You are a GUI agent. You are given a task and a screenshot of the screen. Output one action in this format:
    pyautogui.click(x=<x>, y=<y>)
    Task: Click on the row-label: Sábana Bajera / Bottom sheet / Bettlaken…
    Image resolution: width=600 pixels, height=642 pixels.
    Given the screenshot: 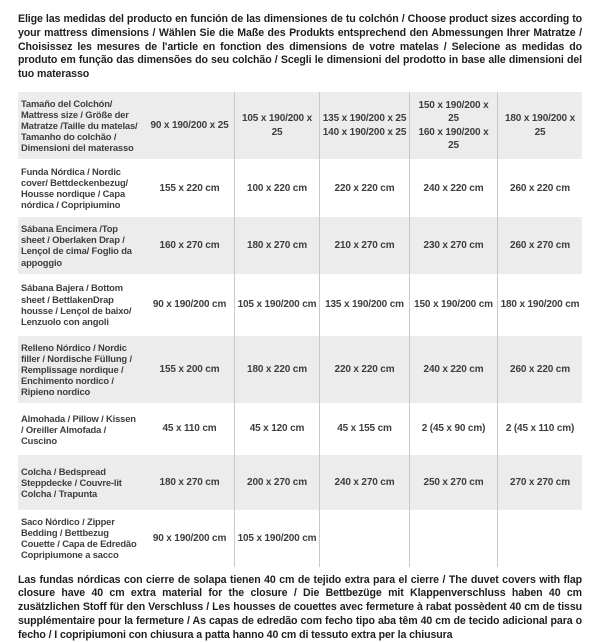 What is the action you would take?
    pyautogui.click(x=76, y=304)
    